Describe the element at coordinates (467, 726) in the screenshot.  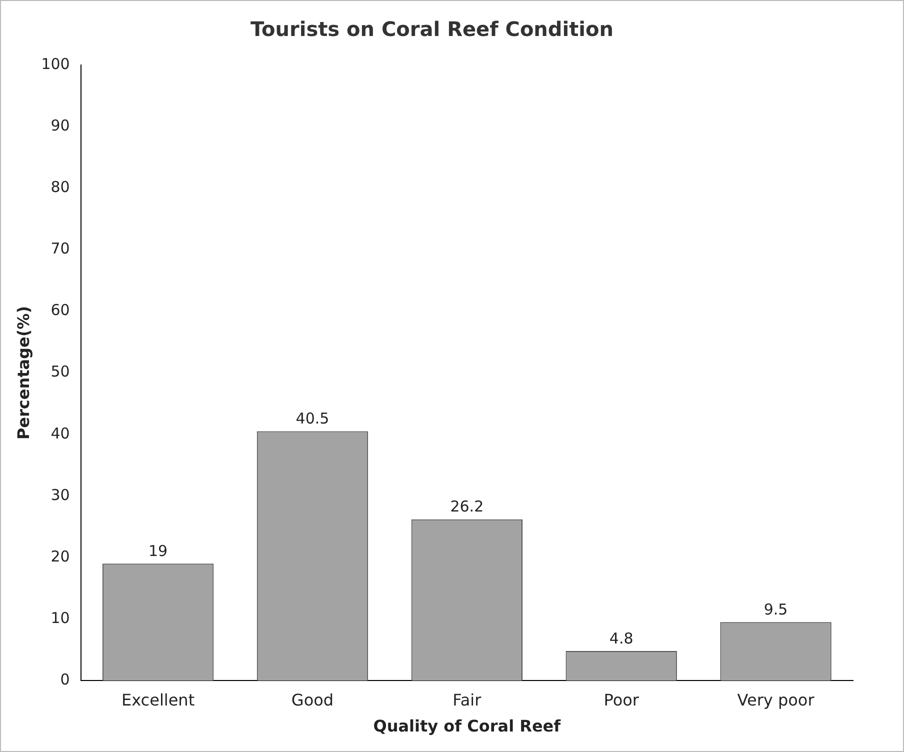
I see `x-axis-title: Quality of Coral Reef` at that location.